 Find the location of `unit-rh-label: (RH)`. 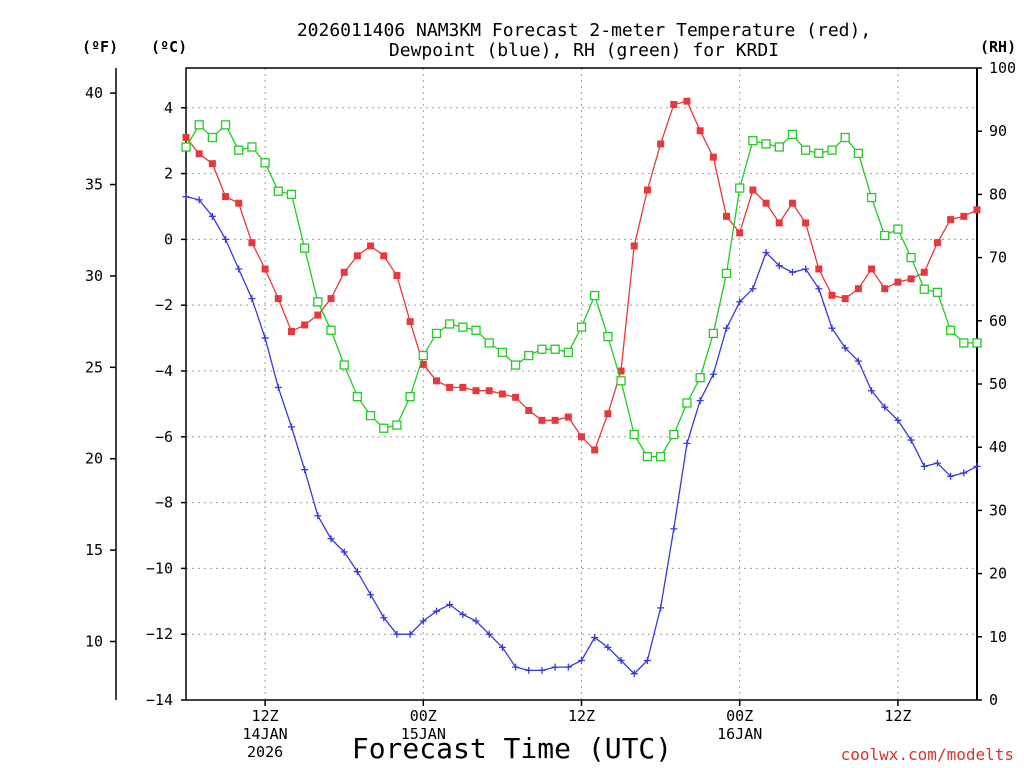

unit-rh-label: (RH) is located at coordinates (998, 47).